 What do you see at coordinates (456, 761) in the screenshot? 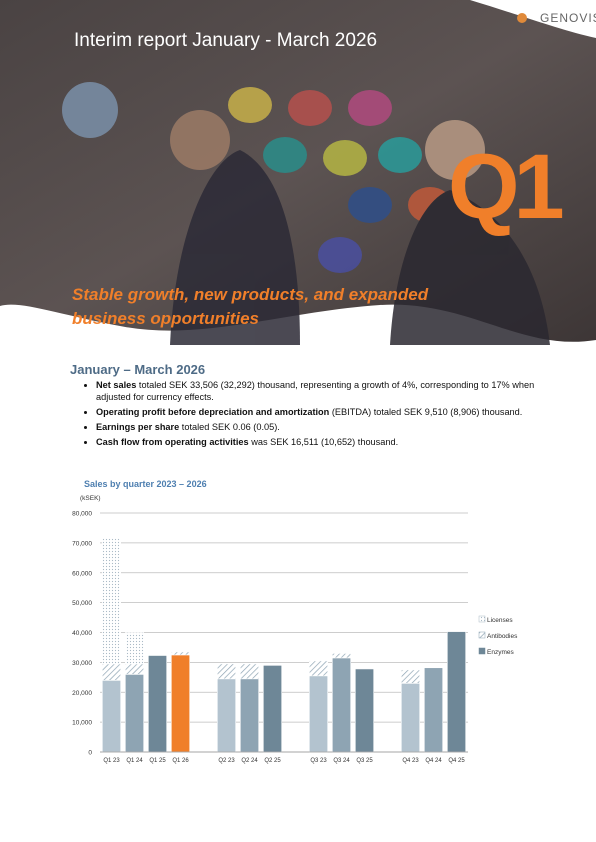
I see `x-tick-label: Q4 25` at bounding box center [456, 761].